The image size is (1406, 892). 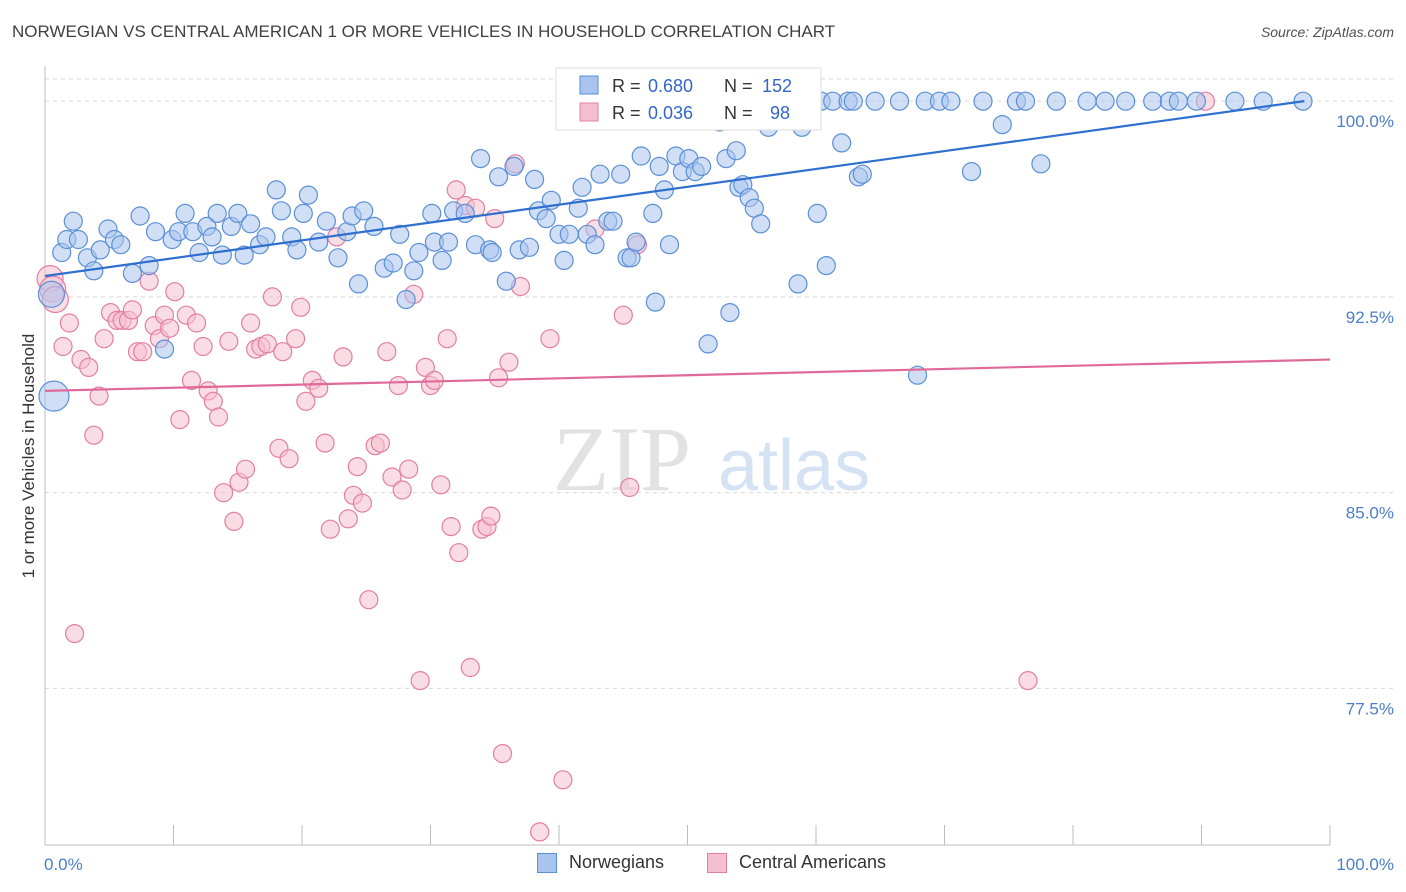 What do you see at coordinates (717, 862) in the screenshot?
I see `central-americans-swatch` at bounding box center [717, 862].